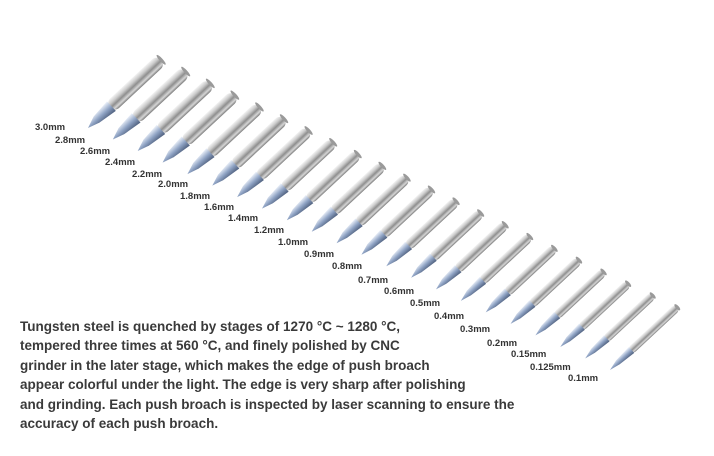  Describe the element at coordinates (319, 254) in the screenshot. I see `size-label: 0.9mm` at that location.